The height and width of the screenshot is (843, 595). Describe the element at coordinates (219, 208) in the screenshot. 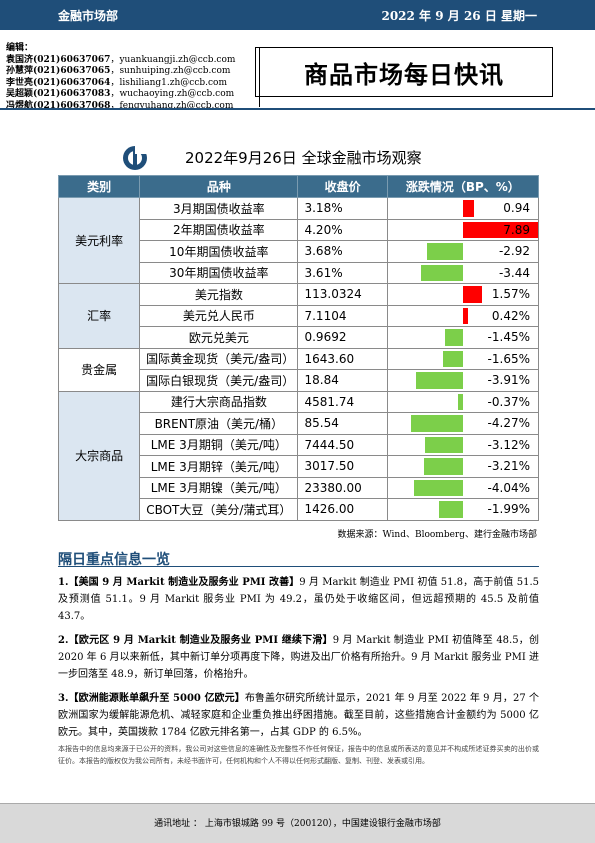

I see `item-cell: 3月期国债收益率` at that location.